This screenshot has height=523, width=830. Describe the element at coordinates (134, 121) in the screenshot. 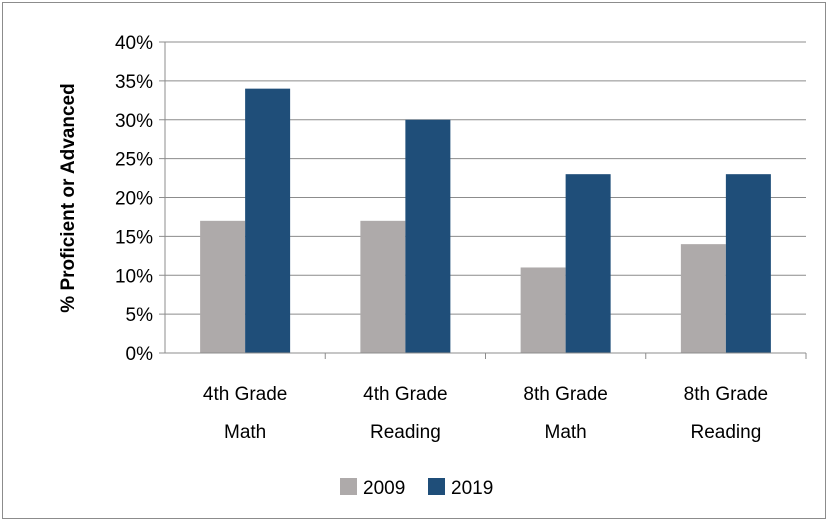

I see `y-tick-label: 30%` at that location.